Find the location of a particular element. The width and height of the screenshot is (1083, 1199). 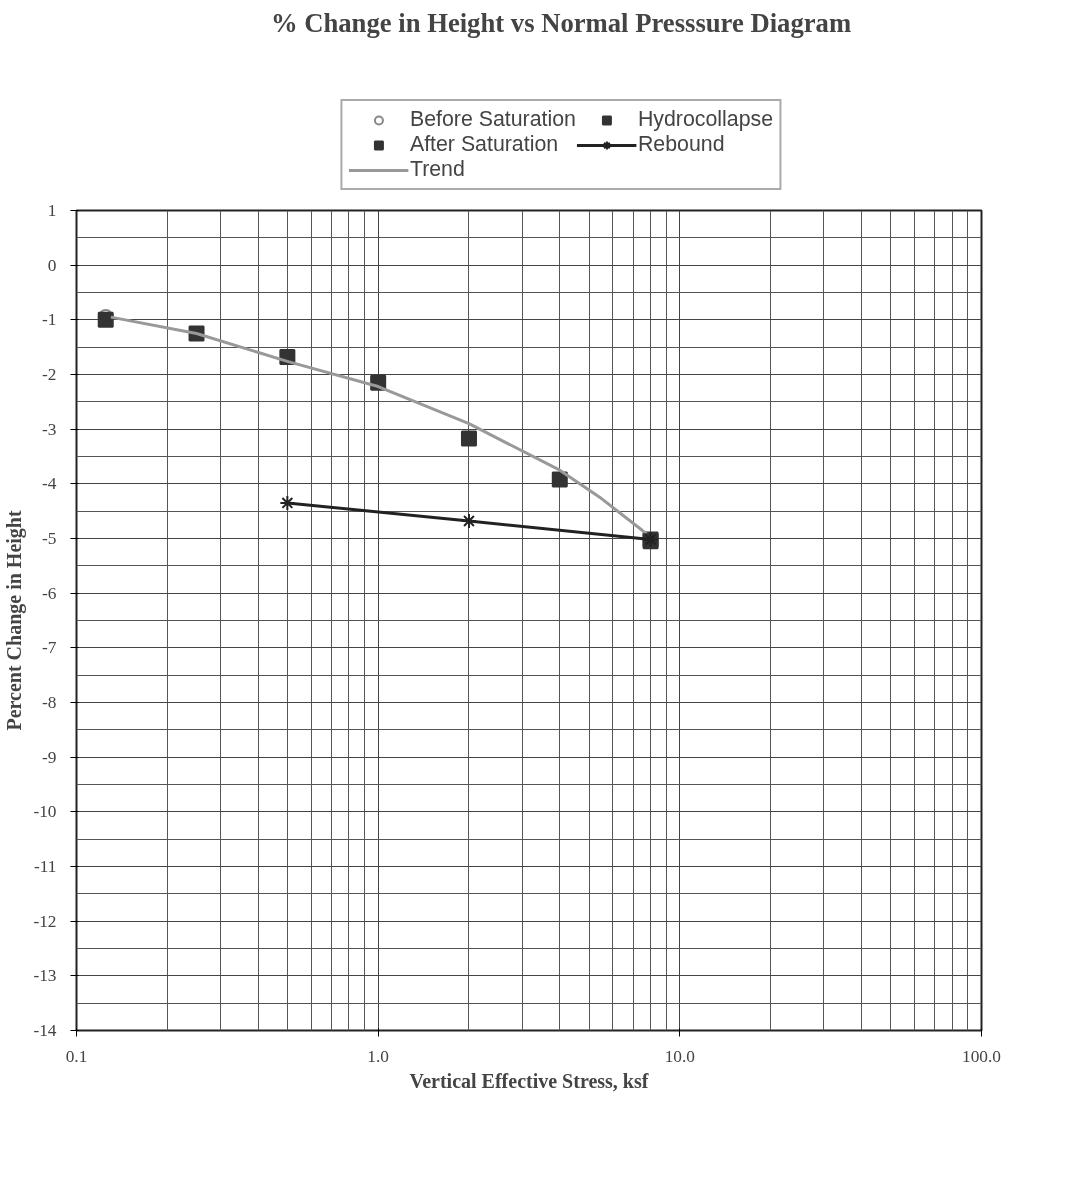

y-tick-label: -11 is located at coordinates (45, 866).